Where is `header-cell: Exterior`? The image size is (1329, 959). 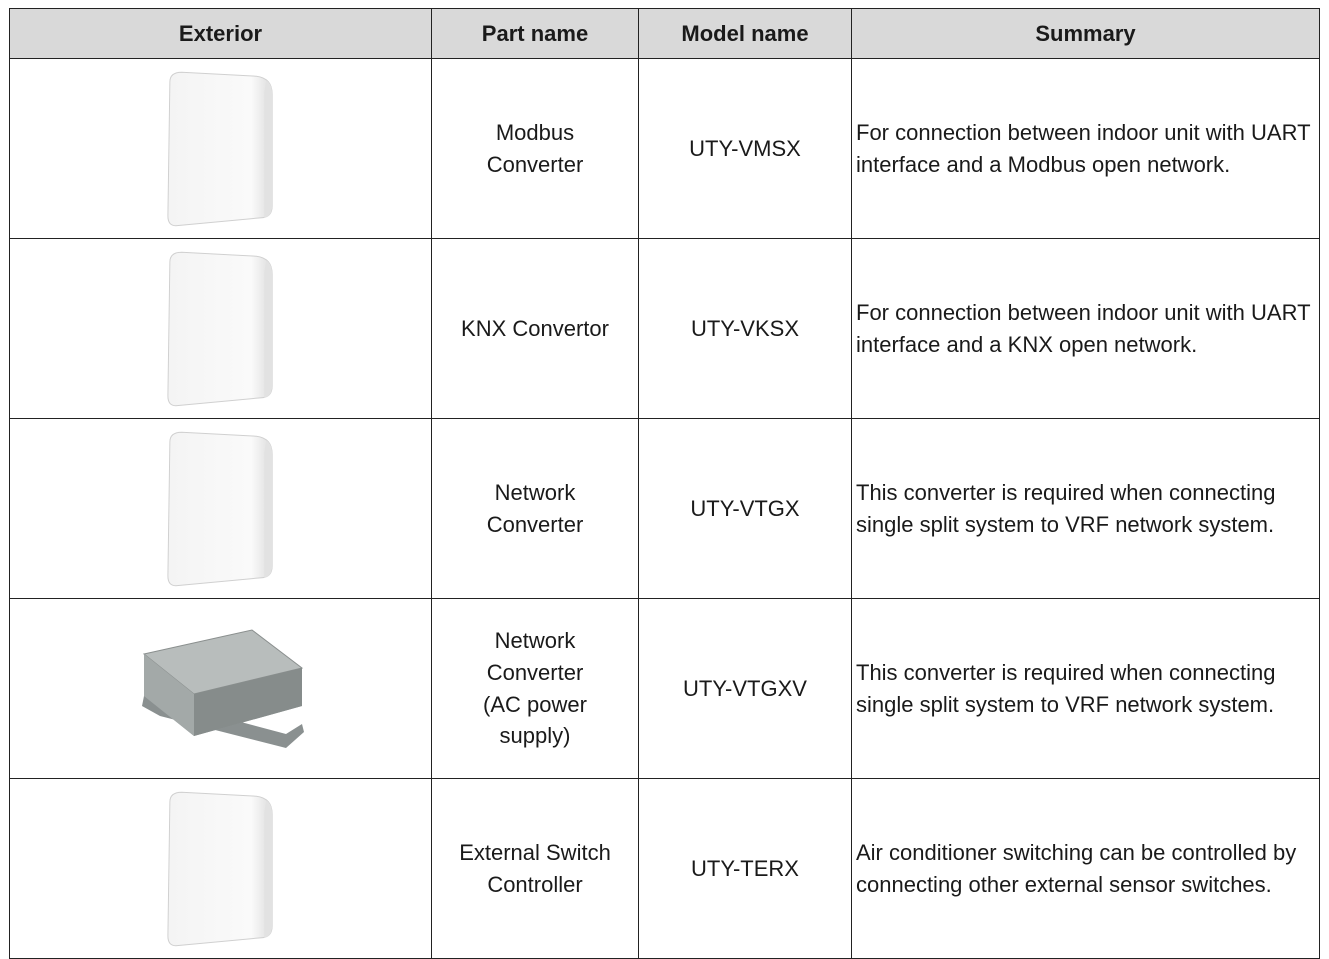 header-cell: Exterior is located at coordinates (220, 33).